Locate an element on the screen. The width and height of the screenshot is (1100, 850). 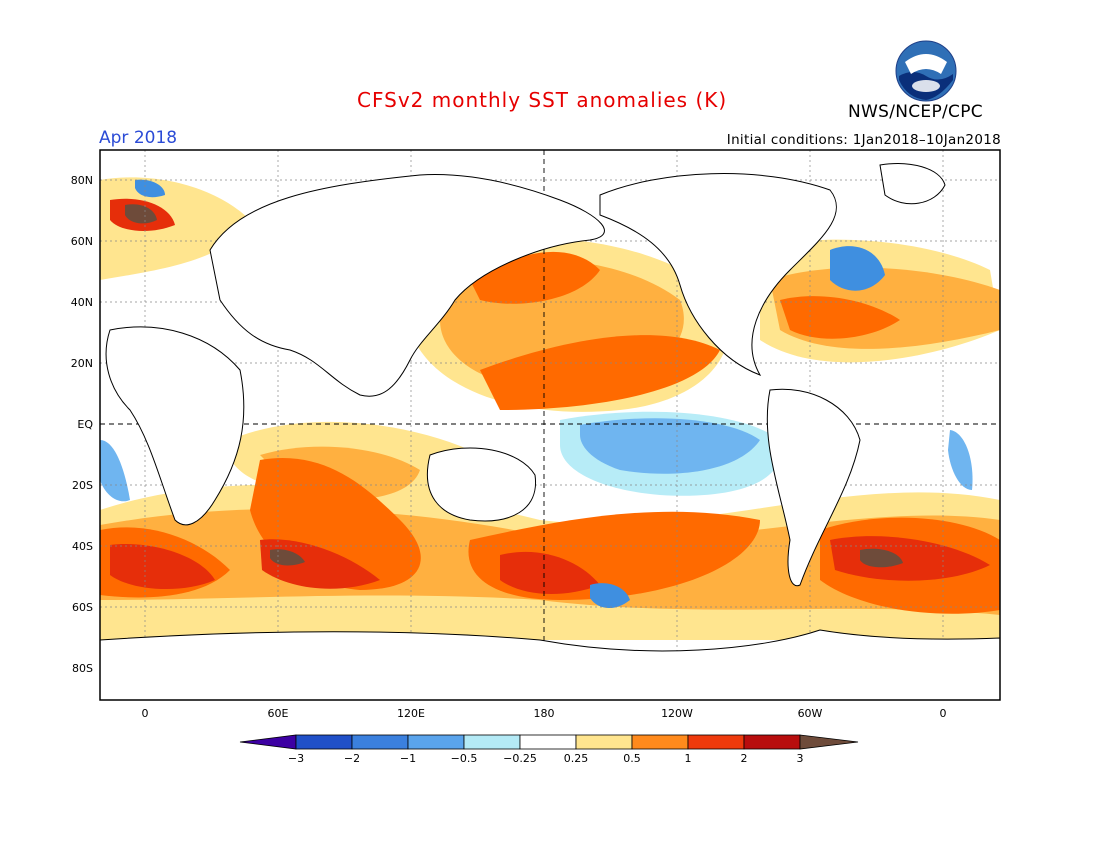
colorbar-label: 2 is located at coordinates (744, 758).